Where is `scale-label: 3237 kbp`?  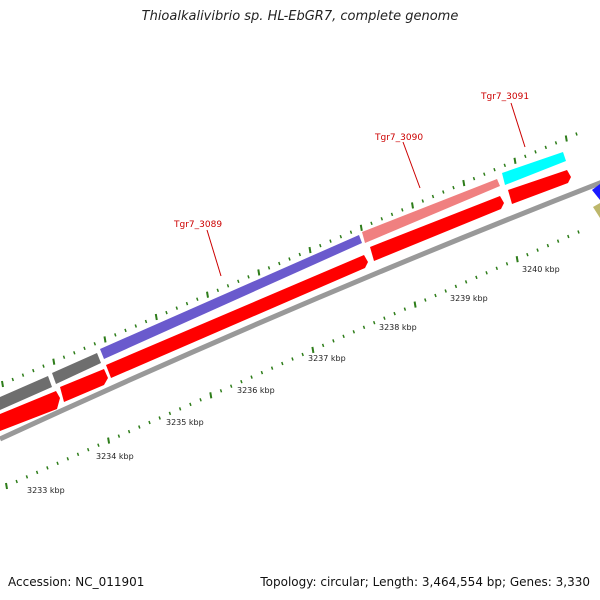 scale-label: 3237 kbp is located at coordinates (327, 358).